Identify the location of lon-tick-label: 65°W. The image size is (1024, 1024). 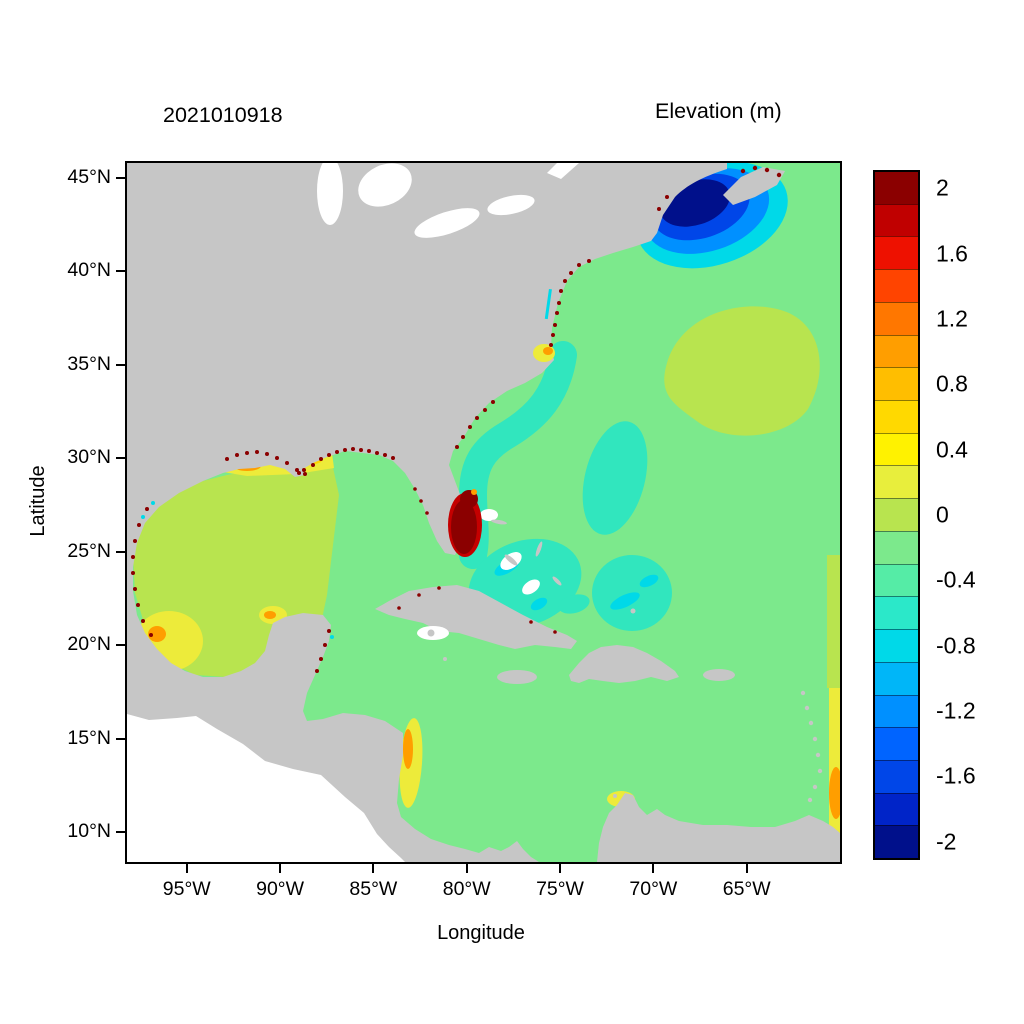
(746, 889).